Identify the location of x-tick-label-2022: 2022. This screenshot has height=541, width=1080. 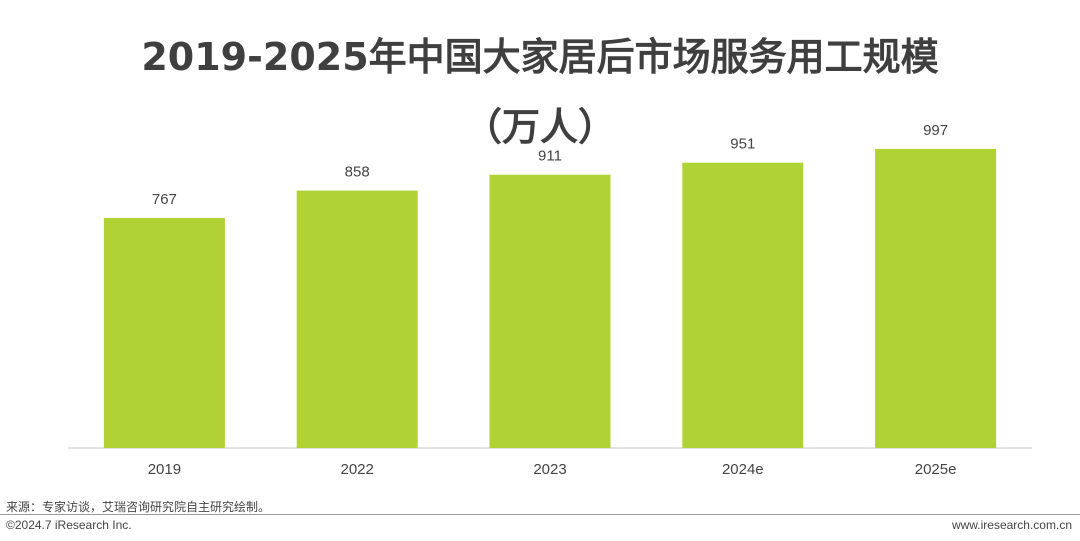
(357, 469).